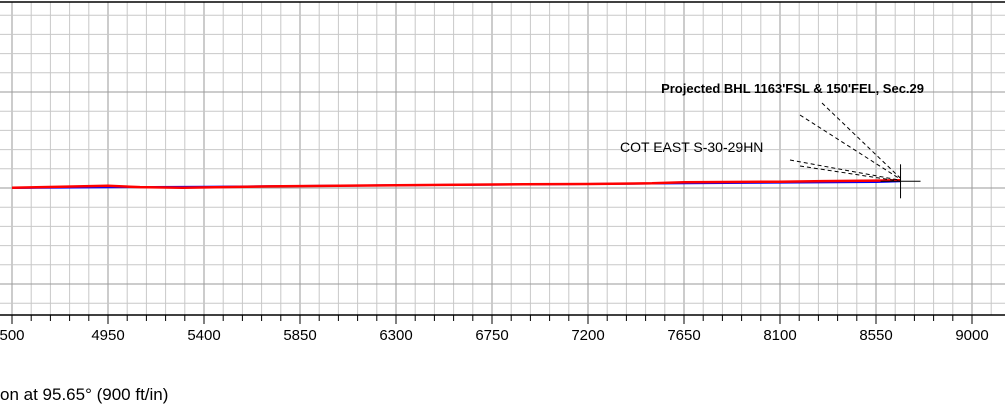 This screenshot has width=1005, height=409. Describe the element at coordinates (84, 394) in the screenshot. I see `x-axis-label: on at 95.65° (900 ft/in)` at that location.